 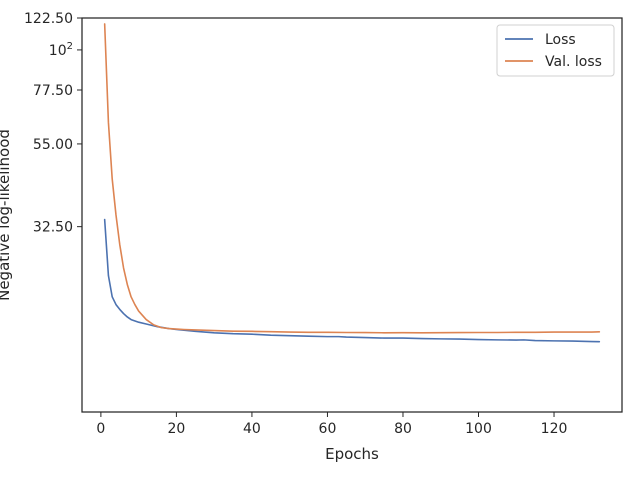 I want to click on x-tick-label: 20, so click(x=176, y=429).